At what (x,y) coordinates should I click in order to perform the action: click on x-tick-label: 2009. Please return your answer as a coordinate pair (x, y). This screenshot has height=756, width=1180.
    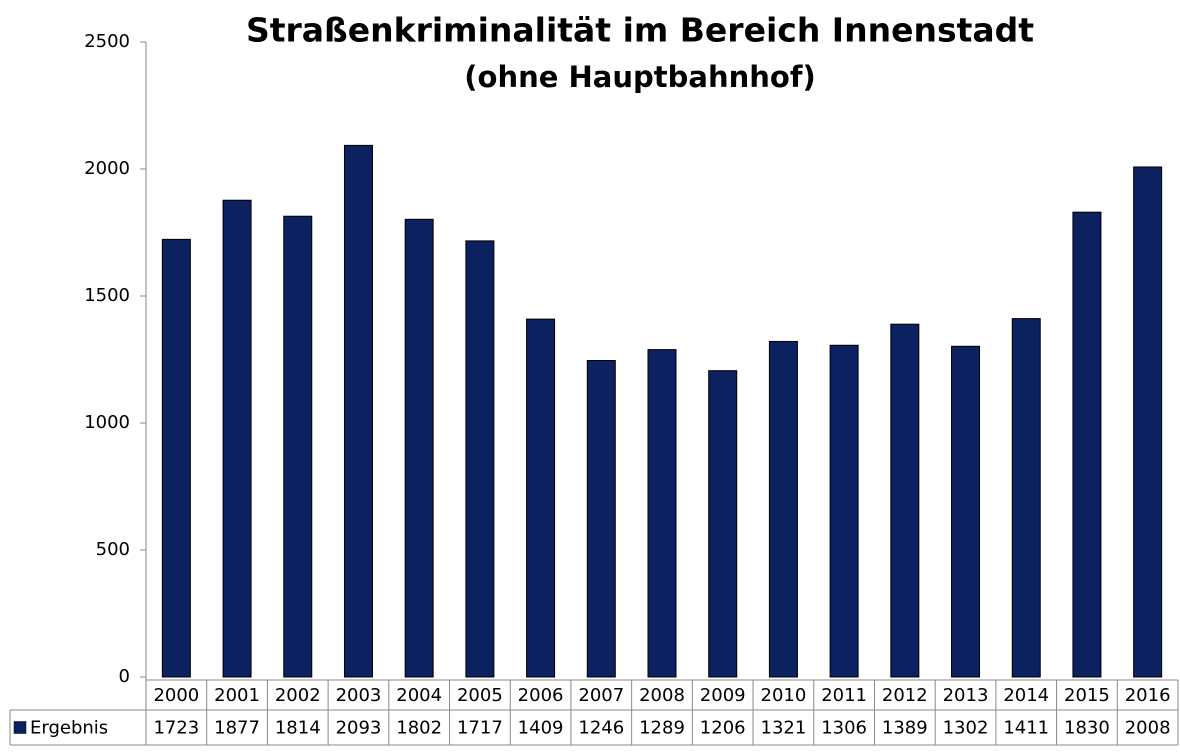
    Looking at the image, I should click on (723, 695).